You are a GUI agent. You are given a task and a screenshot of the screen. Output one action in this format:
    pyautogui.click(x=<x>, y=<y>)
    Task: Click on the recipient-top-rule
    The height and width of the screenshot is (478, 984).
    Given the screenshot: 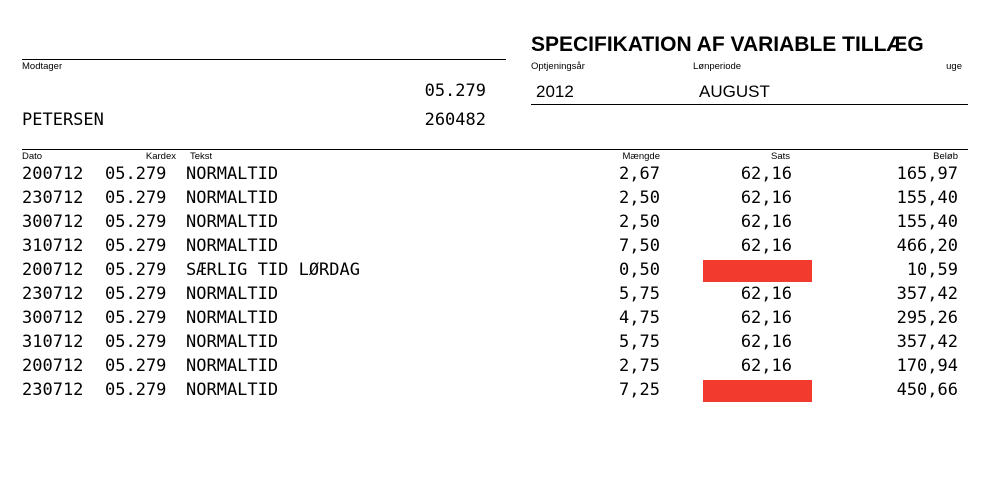 What is the action you would take?
    pyautogui.click(x=264, y=59)
    